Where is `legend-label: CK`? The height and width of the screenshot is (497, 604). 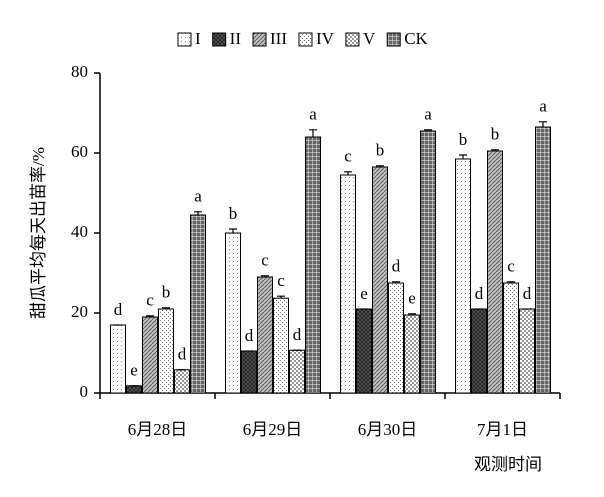 legend-label: CK is located at coordinates (416, 38).